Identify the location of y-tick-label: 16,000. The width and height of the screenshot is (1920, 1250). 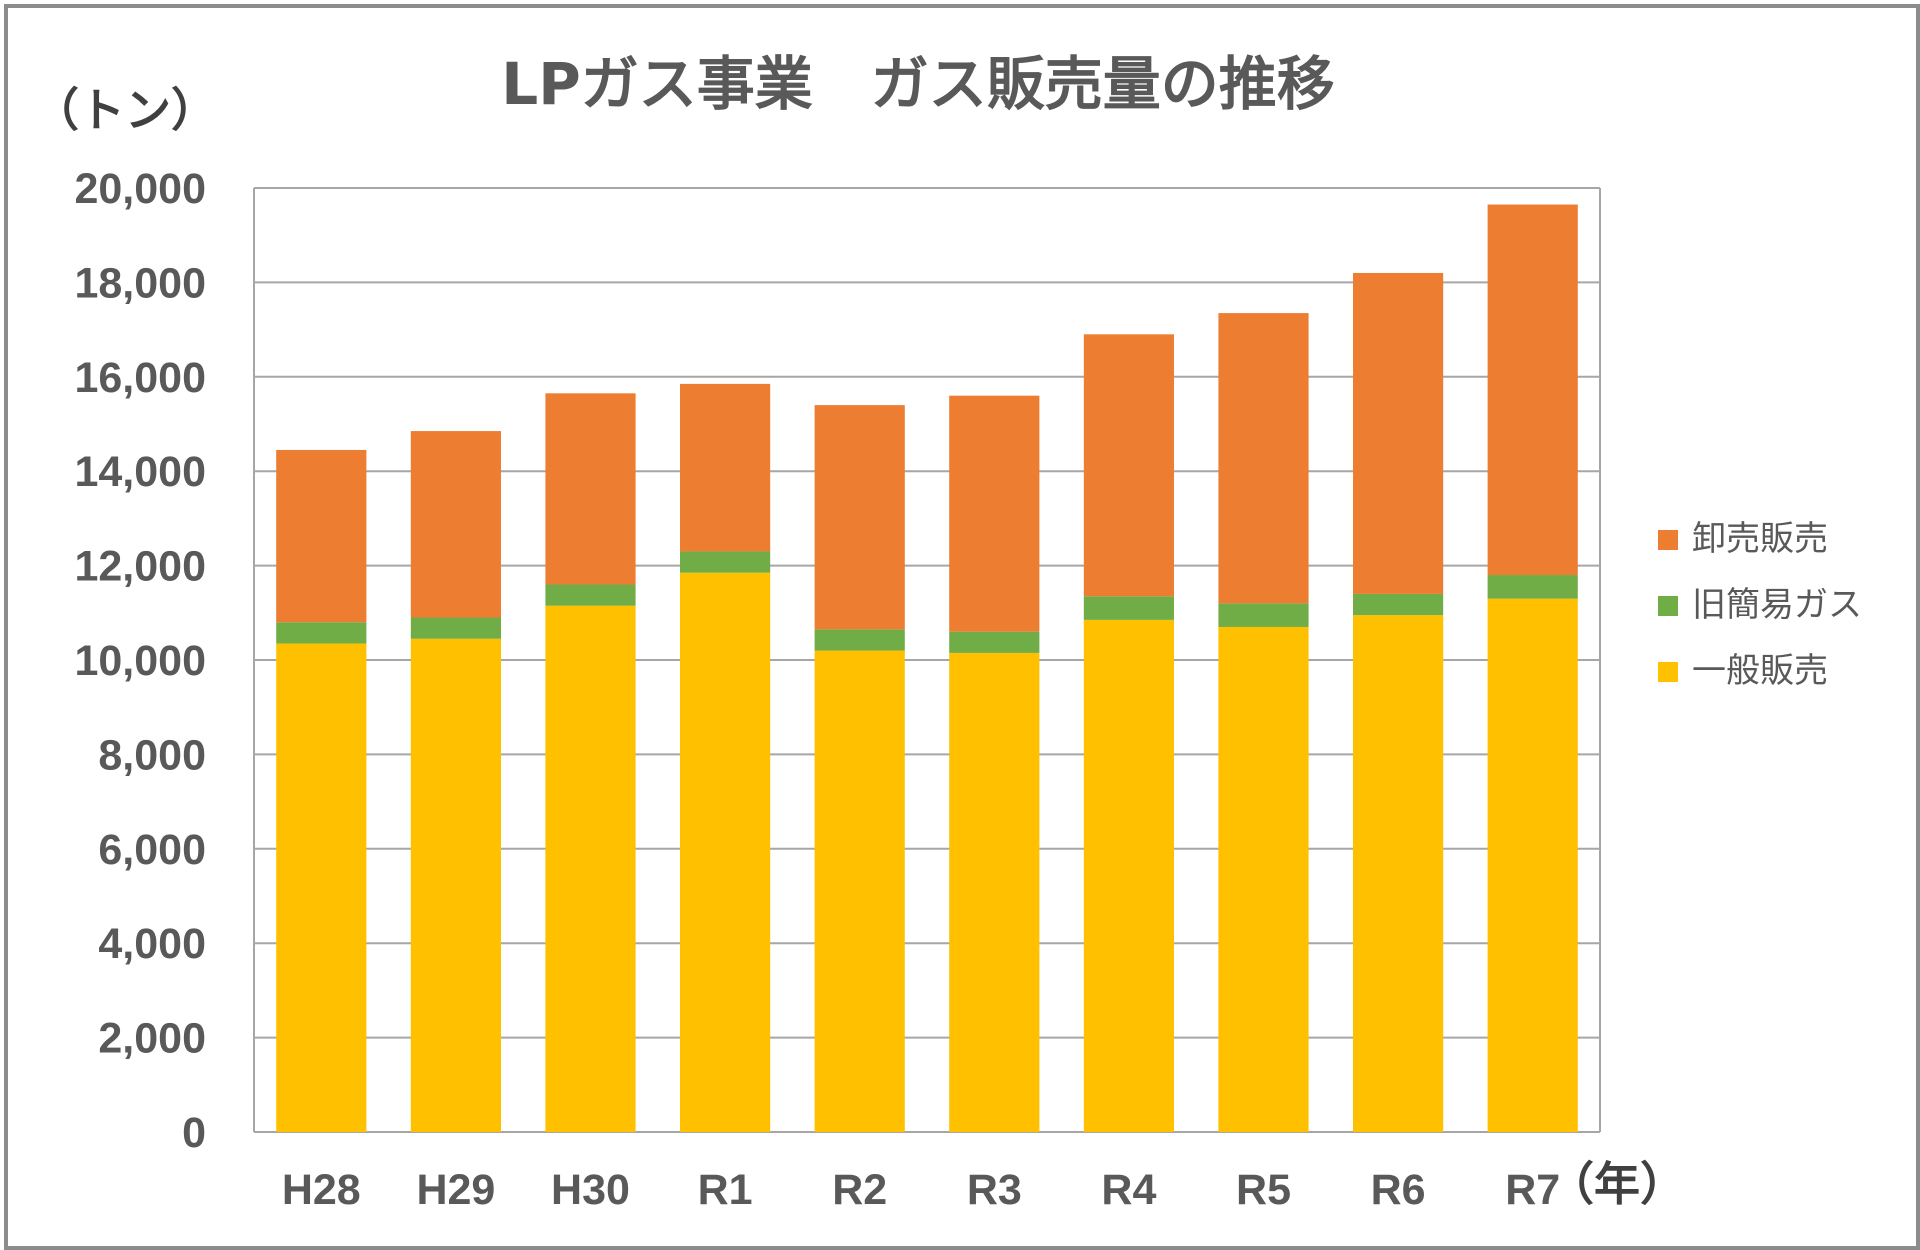
(140, 378).